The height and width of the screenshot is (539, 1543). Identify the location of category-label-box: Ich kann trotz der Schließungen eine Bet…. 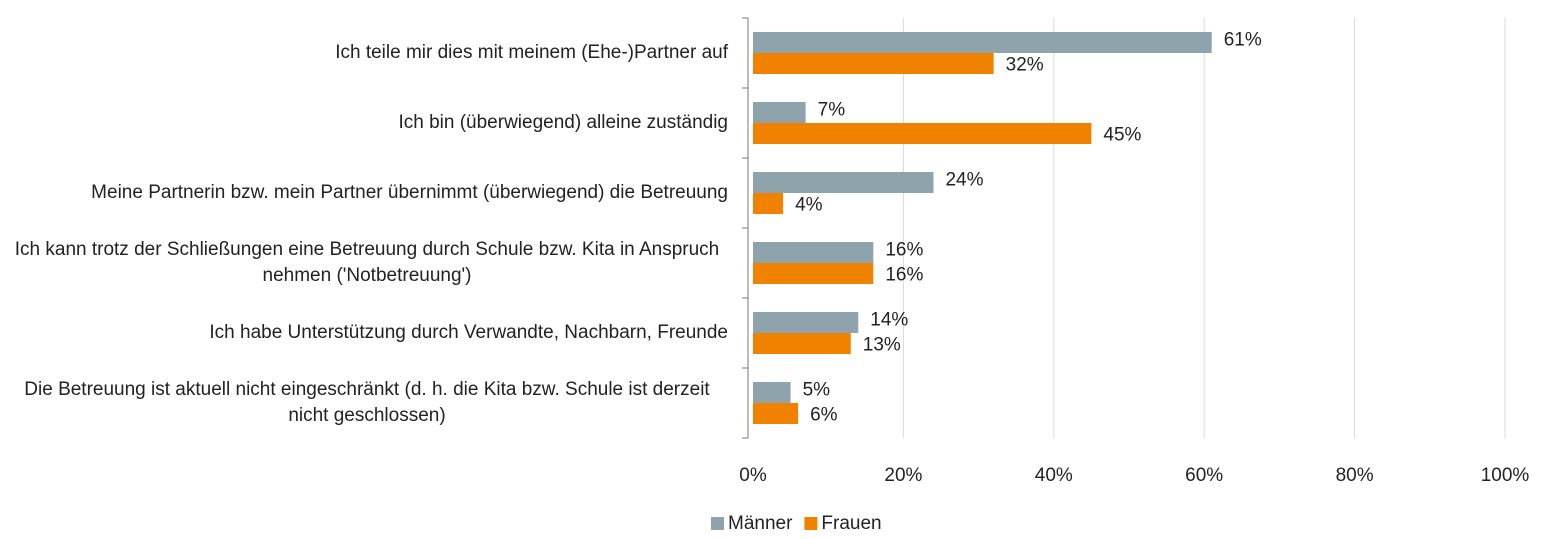
(367, 263).